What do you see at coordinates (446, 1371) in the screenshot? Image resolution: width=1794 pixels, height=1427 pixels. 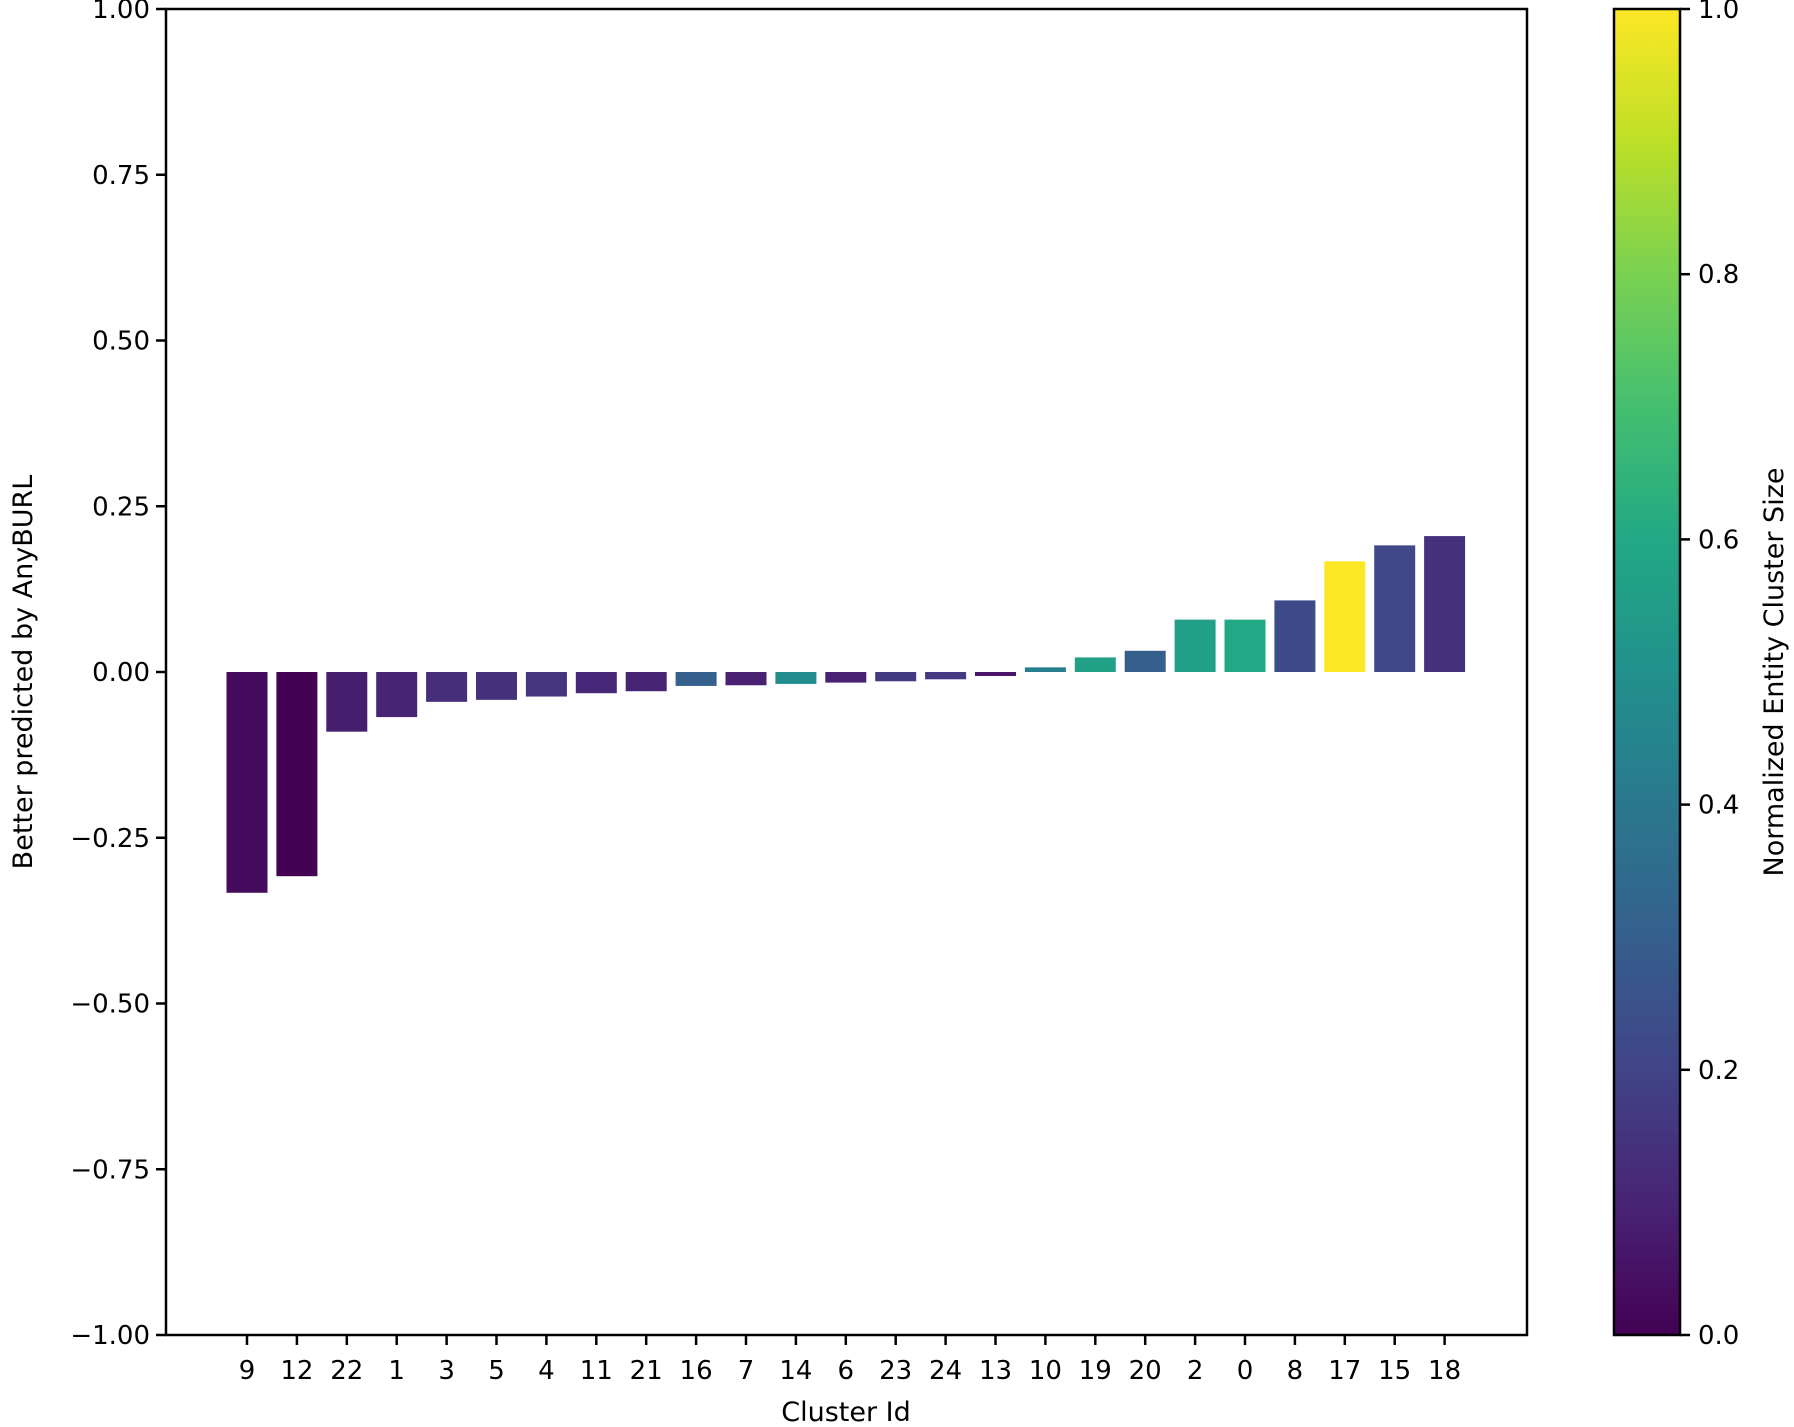 I see `x-tick-label: 3` at bounding box center [446, 1371].